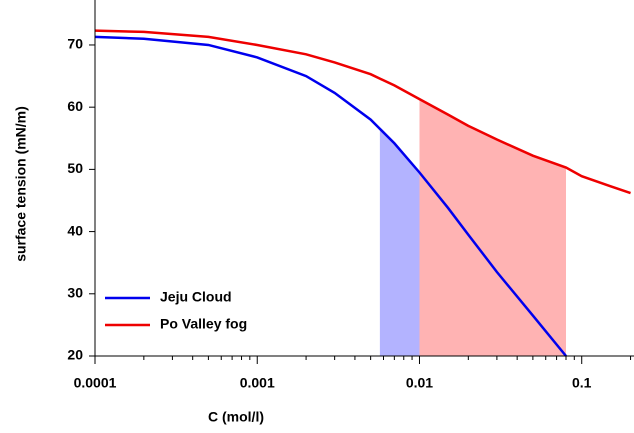 This screenshot has height=433, width=634. Describe the element at coordinates (95, 383) in the screenshot. I see `x-tick-label: 0.0001` at that location.